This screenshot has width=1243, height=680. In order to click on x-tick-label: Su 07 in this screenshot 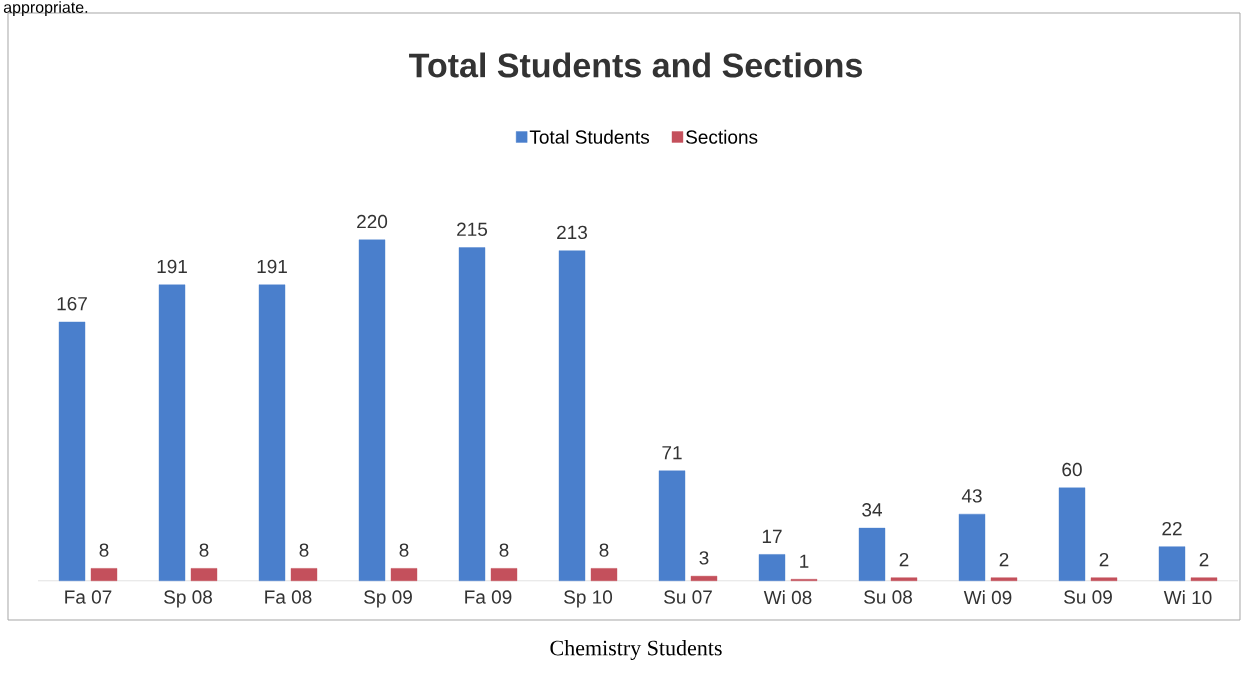, I will do `click(688, 597)`.